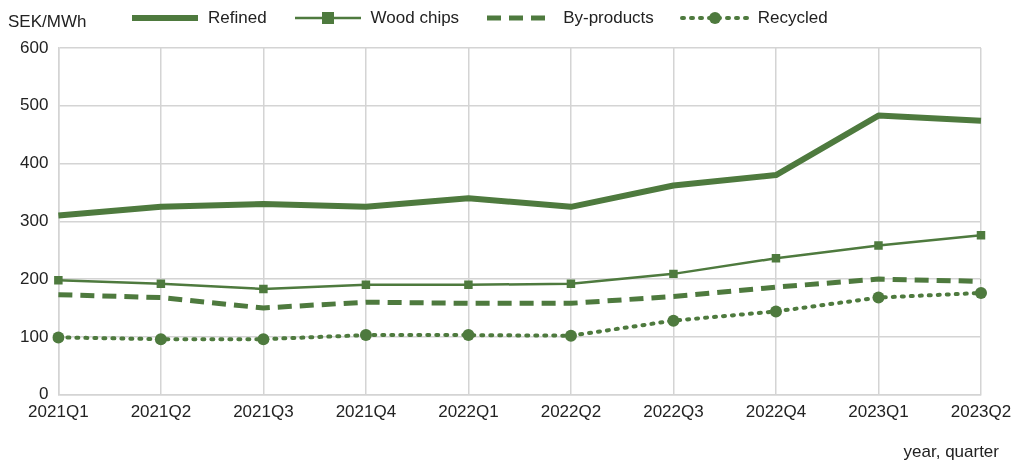 The height and width of the screenshot is (471, 1021). What do you see at coordinates (34, 105) in the screenshot?
I see `y-tick-label: 500` at bounding box center [34, 105].